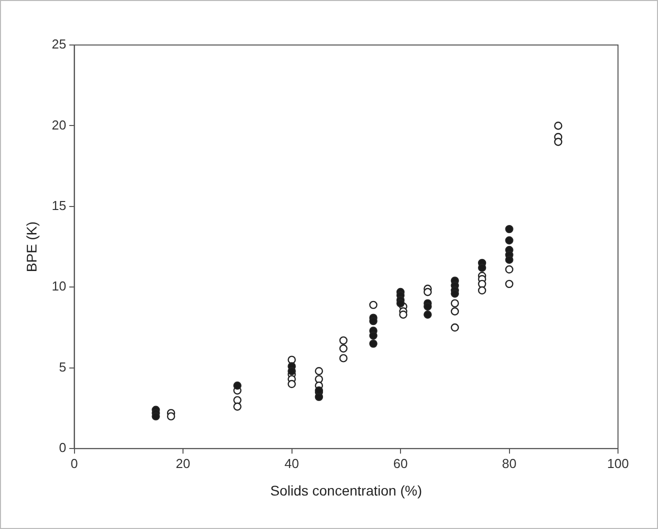 This screenshot has height=529, width=658. I want to click on x-axis-title: Solids concentration (%), so click(346, 490).